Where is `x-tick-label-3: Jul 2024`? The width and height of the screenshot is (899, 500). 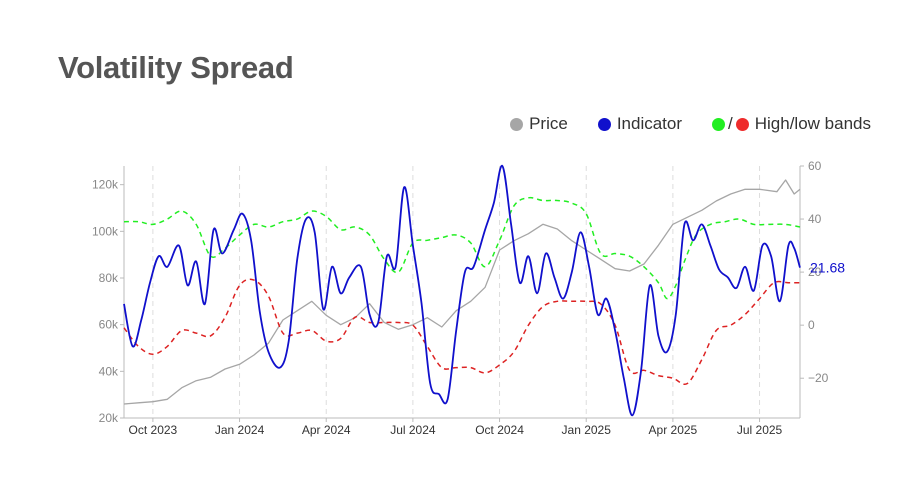 x-tick-label-3: Jul 2024 is located at coordinates (413, 430).